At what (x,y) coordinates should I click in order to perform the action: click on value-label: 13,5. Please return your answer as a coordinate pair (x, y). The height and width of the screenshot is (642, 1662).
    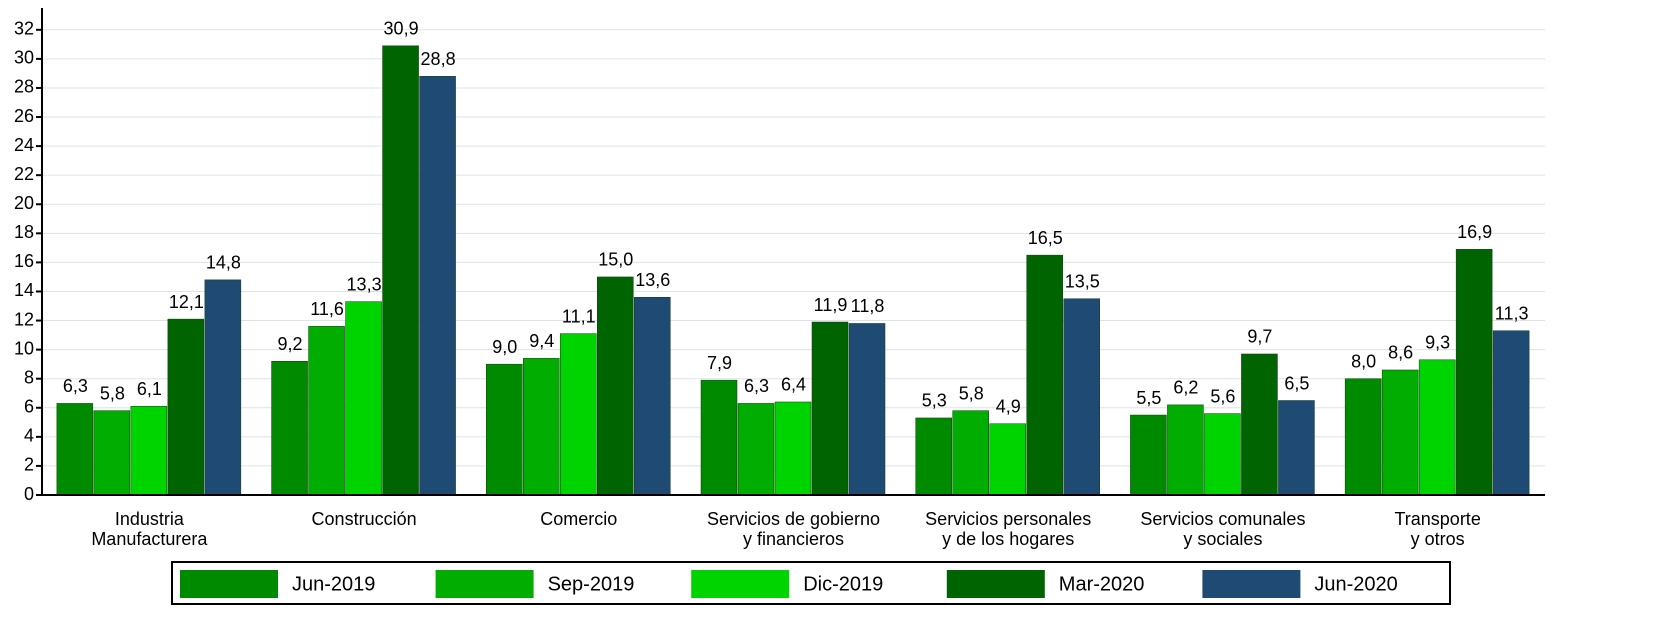
    Looking at the image, I should click on (1082, 281).